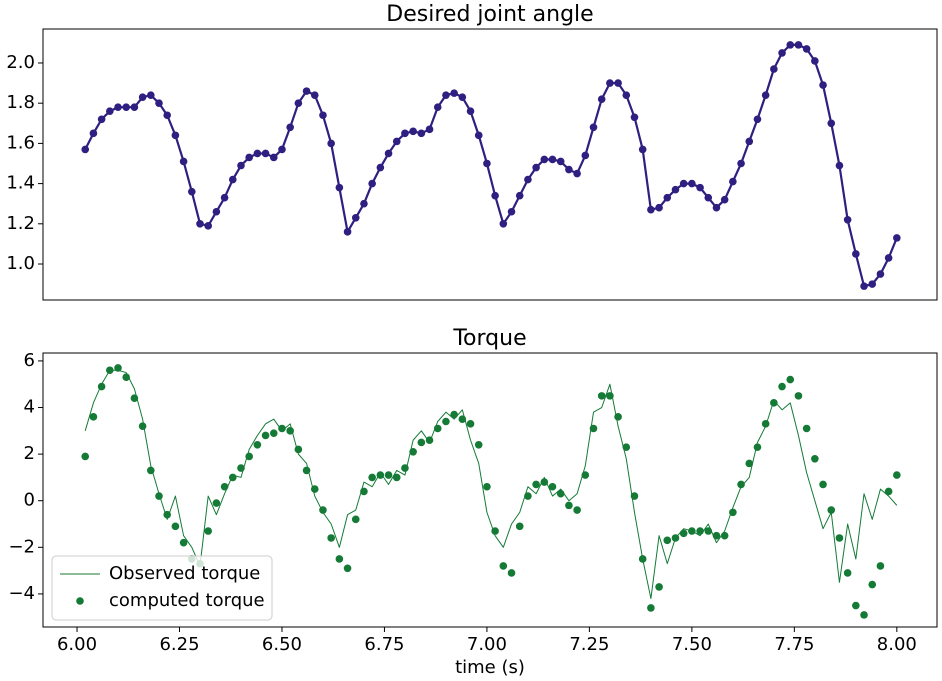  What do you see at coordinates (187, 600) in the screenshot?
I see `legend-label: computed torque` at bounding box center [187, 600].